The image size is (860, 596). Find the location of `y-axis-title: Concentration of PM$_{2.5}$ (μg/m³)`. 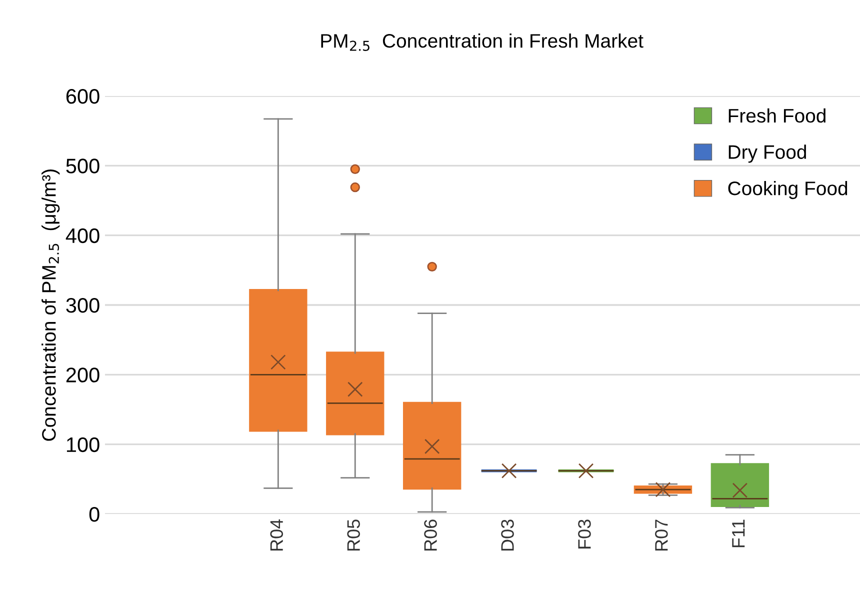

y-axis-title: Concentration of PM$_{2.5}$ (μg/m³) is located at coordinates (51, 305).